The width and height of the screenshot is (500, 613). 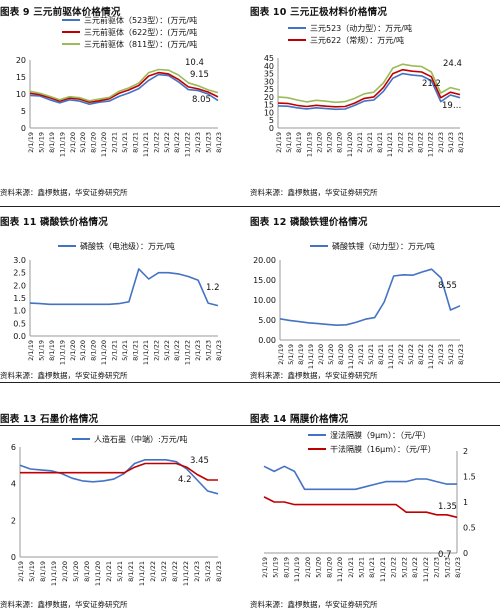 I want to click on chart-title: 图表 14 隔膜价格情况, so click(x=299, y=419).